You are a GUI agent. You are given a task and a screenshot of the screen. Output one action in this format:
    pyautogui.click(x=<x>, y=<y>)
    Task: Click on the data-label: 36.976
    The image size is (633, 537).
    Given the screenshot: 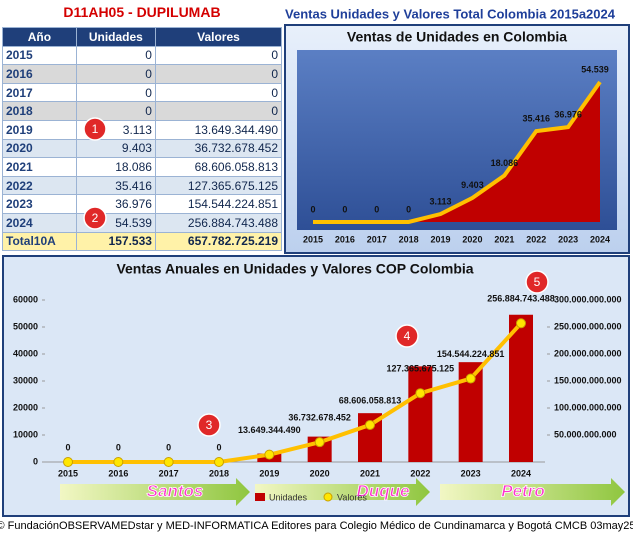 What is the action you would take?
    pyautogui.click(x=568, y=114)
    